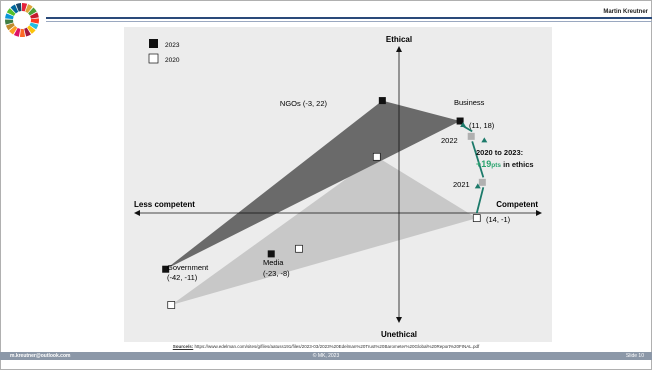 The height and width of the screenshot is (370, 652). Describe the element at coordinates (153, 43) in the screenshot. I see `legend-marker-2023` at that location.